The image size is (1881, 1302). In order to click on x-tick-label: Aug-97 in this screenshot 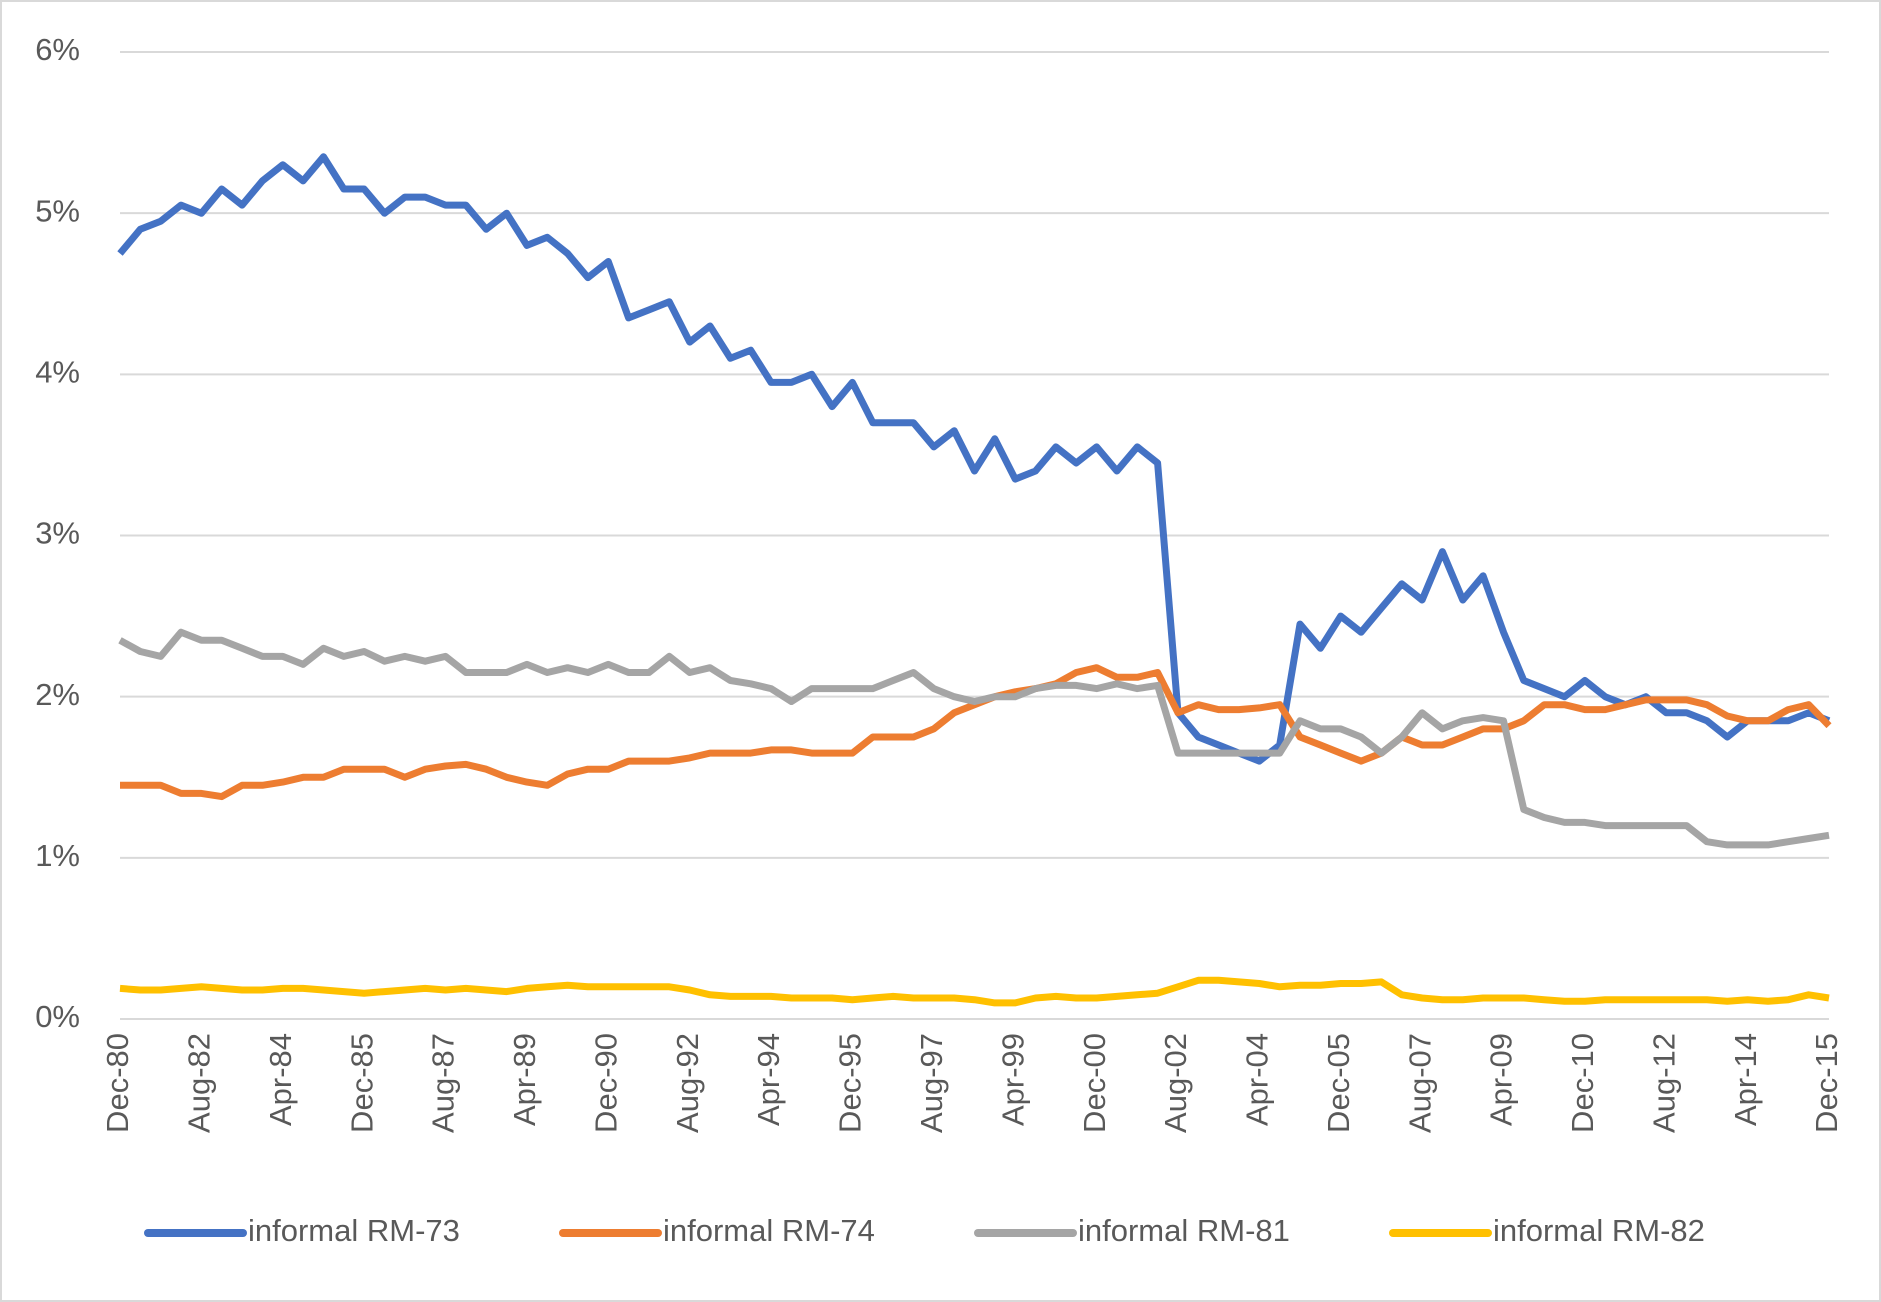, I will do `click(931, 1083)`.